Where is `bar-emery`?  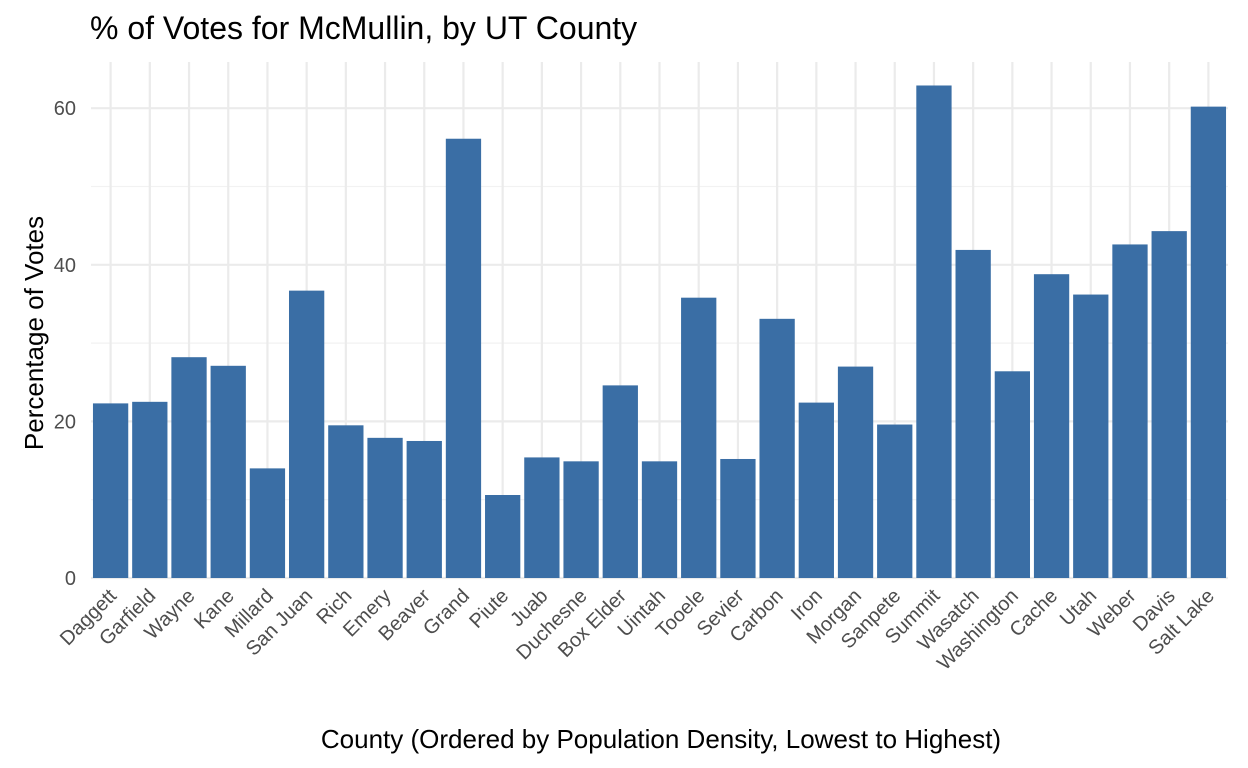
bar-emery is located at coordinates (385, 507).